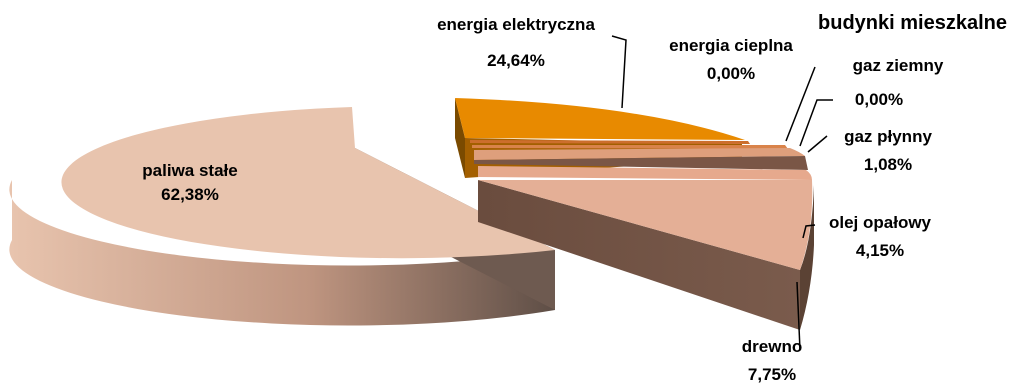 The width and height of the screenshot is (1017, 385). I want to click on label-value: 62,38%, so click(190, 194).